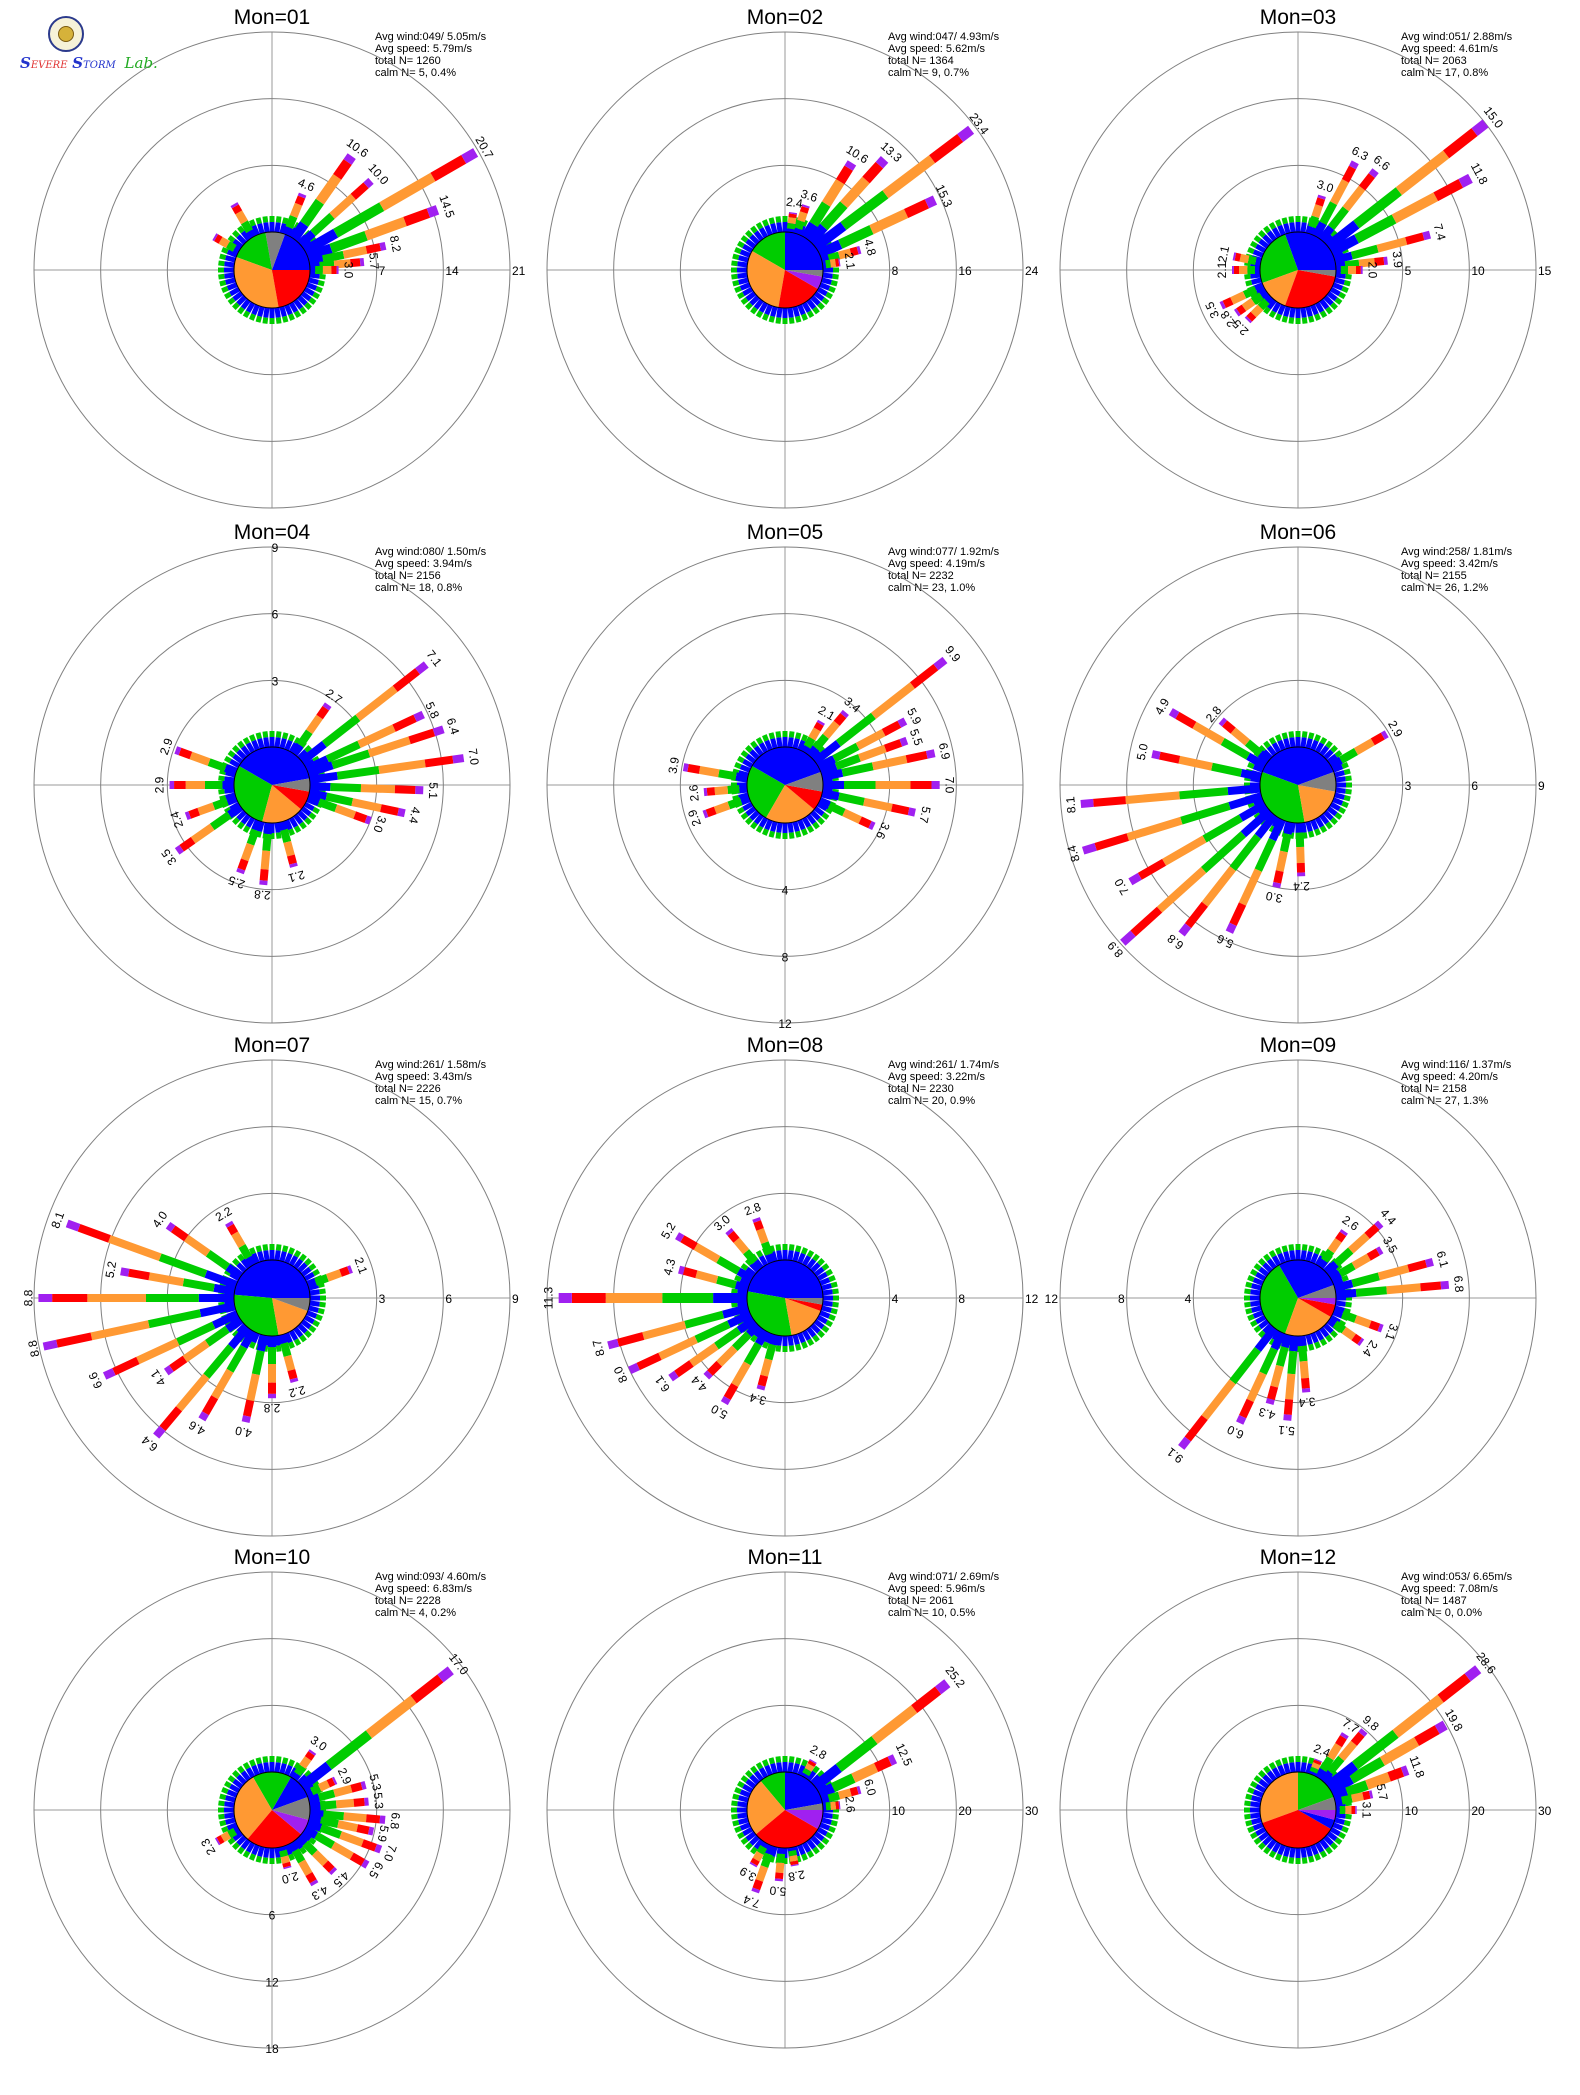  I want to click on spoke-value-label: 4.8, so click(870, 247).